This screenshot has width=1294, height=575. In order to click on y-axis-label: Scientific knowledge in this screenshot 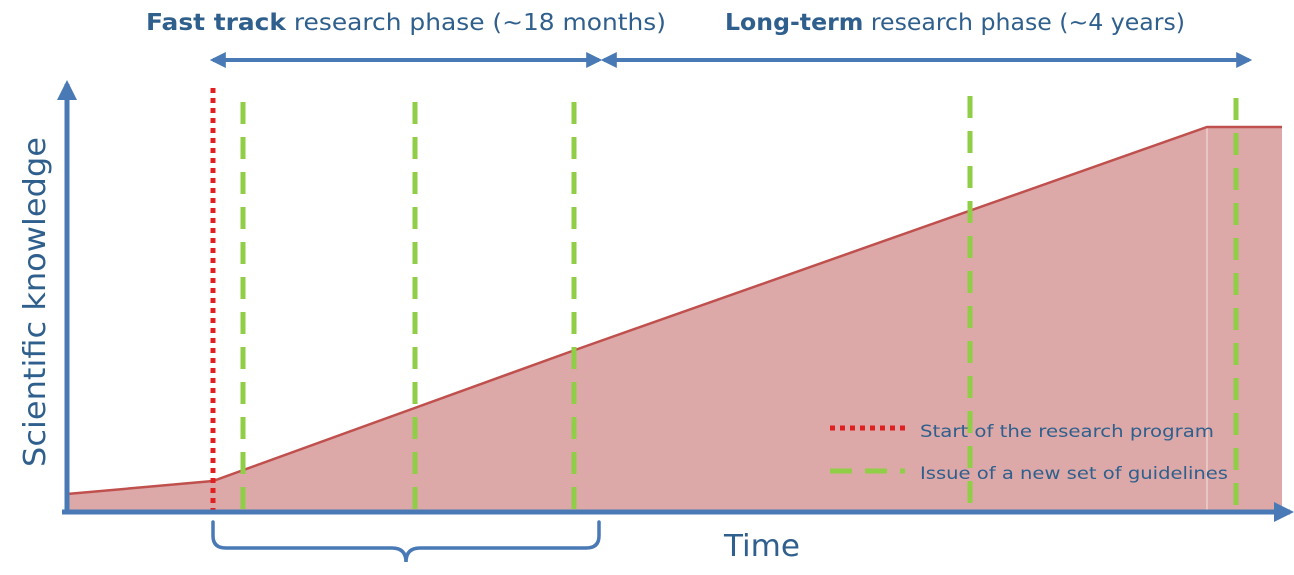, I will do `click(35, 302)`.